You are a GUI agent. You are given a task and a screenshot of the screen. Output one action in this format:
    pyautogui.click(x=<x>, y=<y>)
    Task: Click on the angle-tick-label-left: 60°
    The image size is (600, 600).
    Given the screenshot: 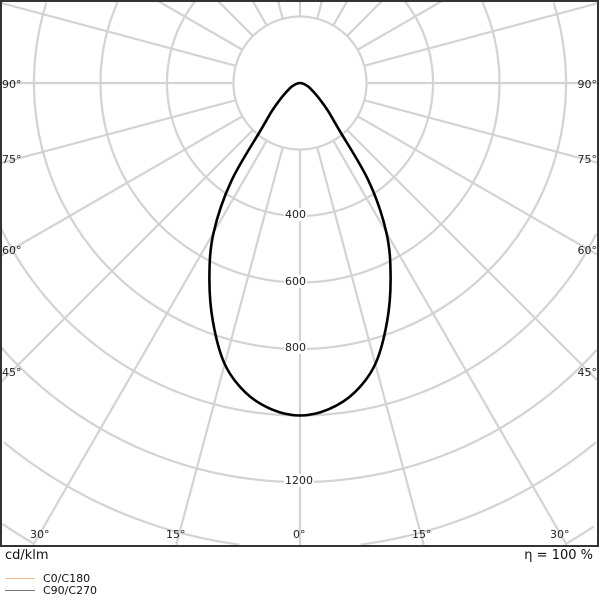 What is the action you would take?
    pyautogui.click(x=12, y=250)
    